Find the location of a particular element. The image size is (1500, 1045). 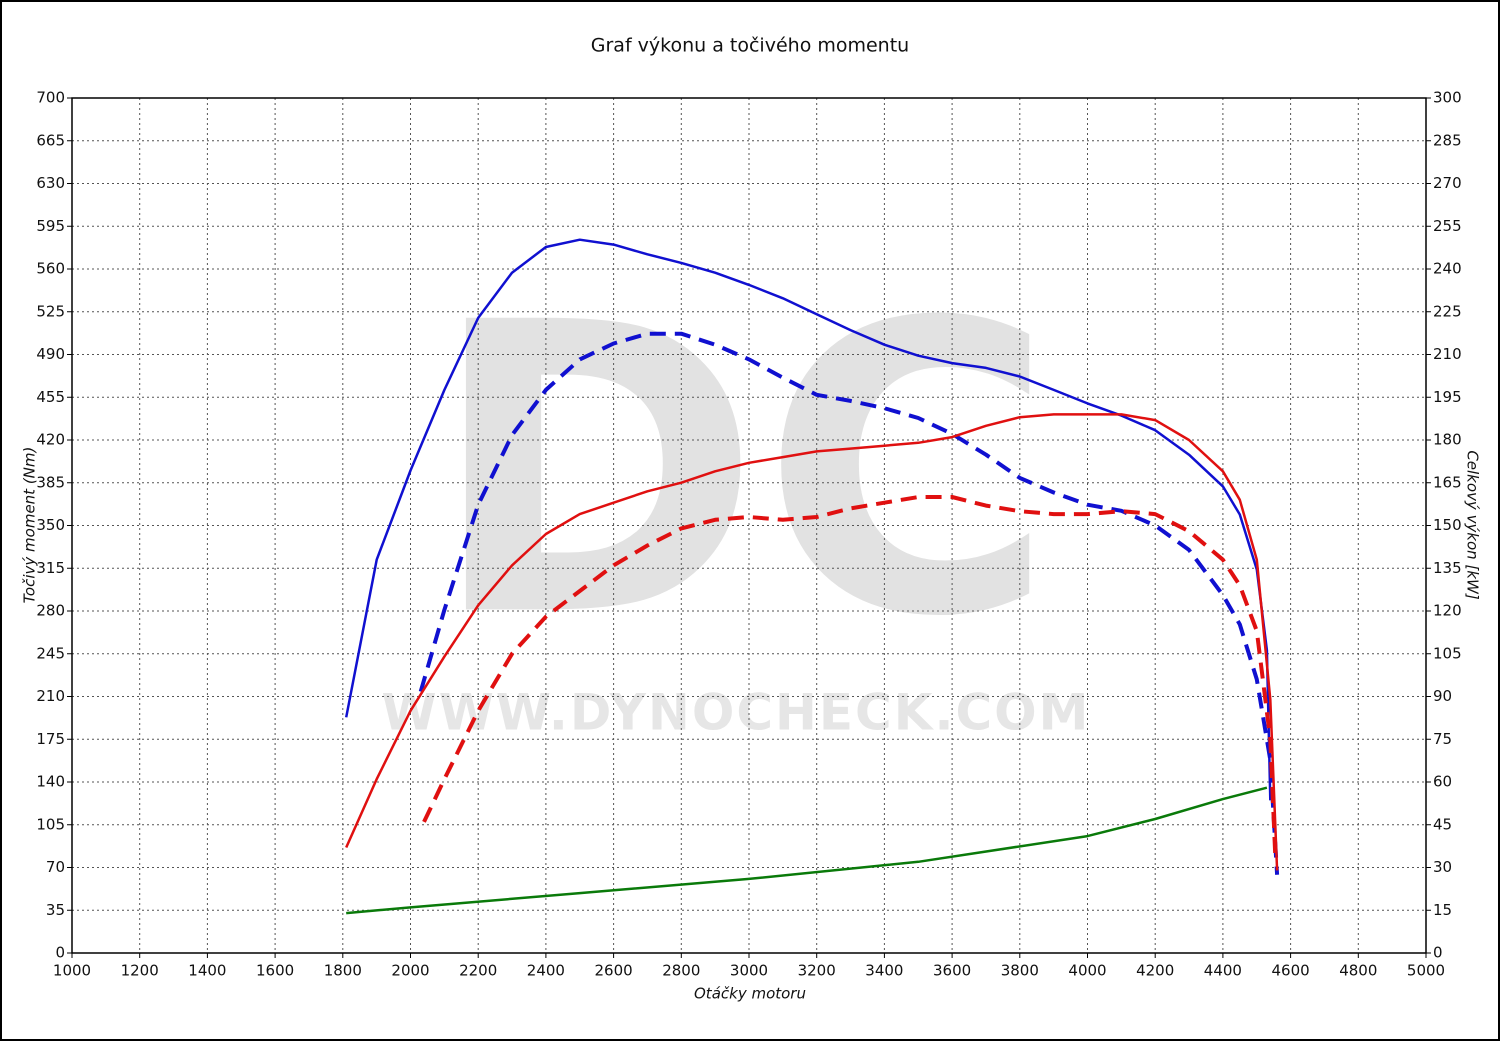

y-tick-label: 35 is located at coordinates (55, 910).